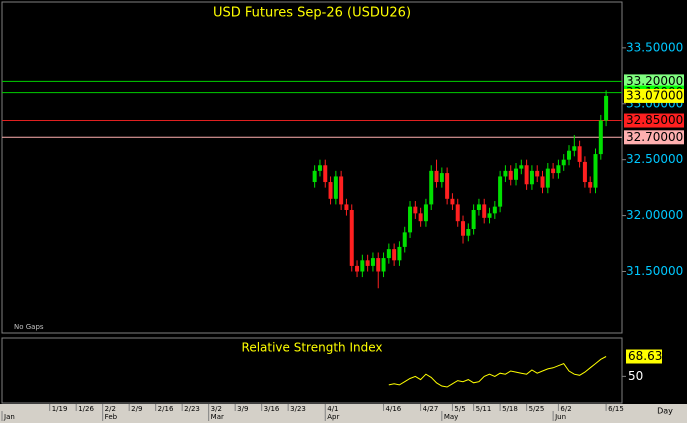 Image resolution: width=687 pixels, height=423 pixels. I want to click on month-label: Apr, so click(333, 417).